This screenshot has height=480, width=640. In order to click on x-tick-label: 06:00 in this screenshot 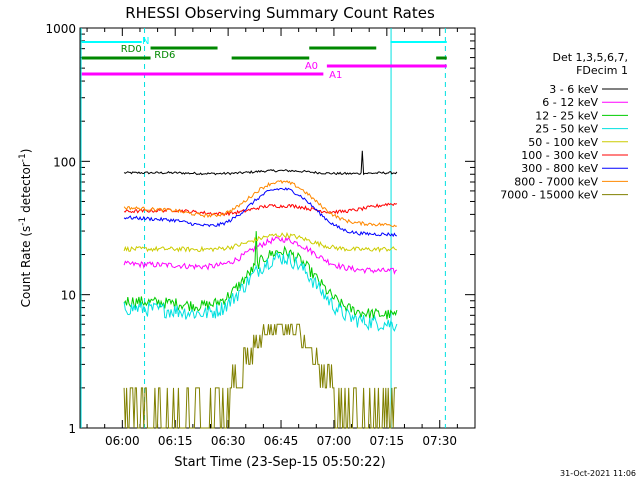, I will do `click(122, 441)`.